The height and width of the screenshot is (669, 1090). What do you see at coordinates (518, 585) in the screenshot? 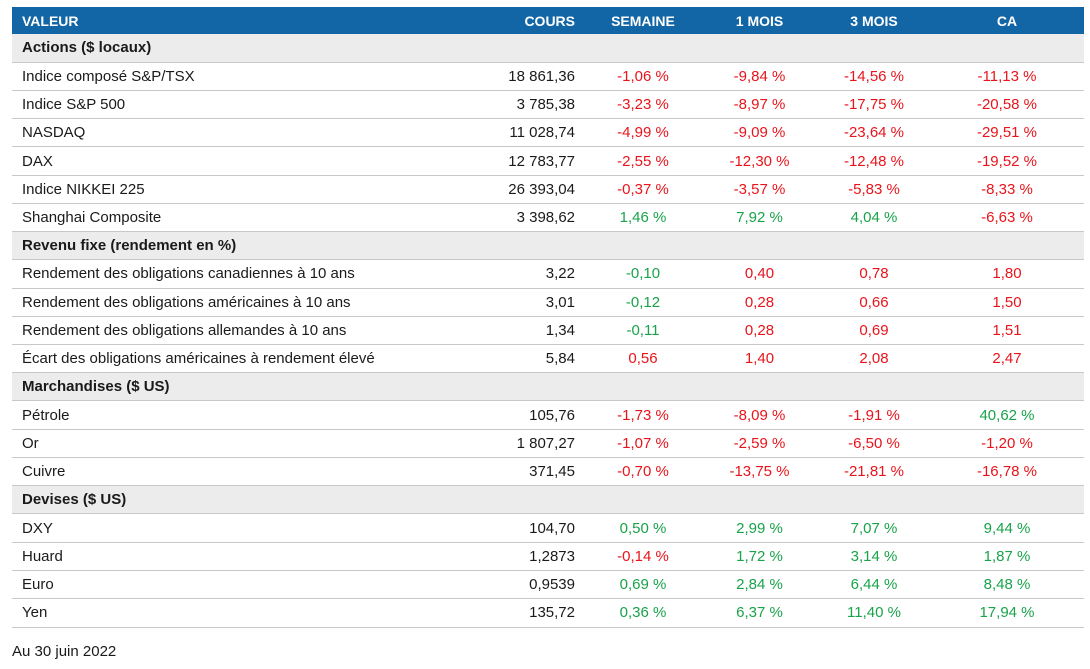
I see `row-cours: 0,9539` at bounding box center [518, 585].